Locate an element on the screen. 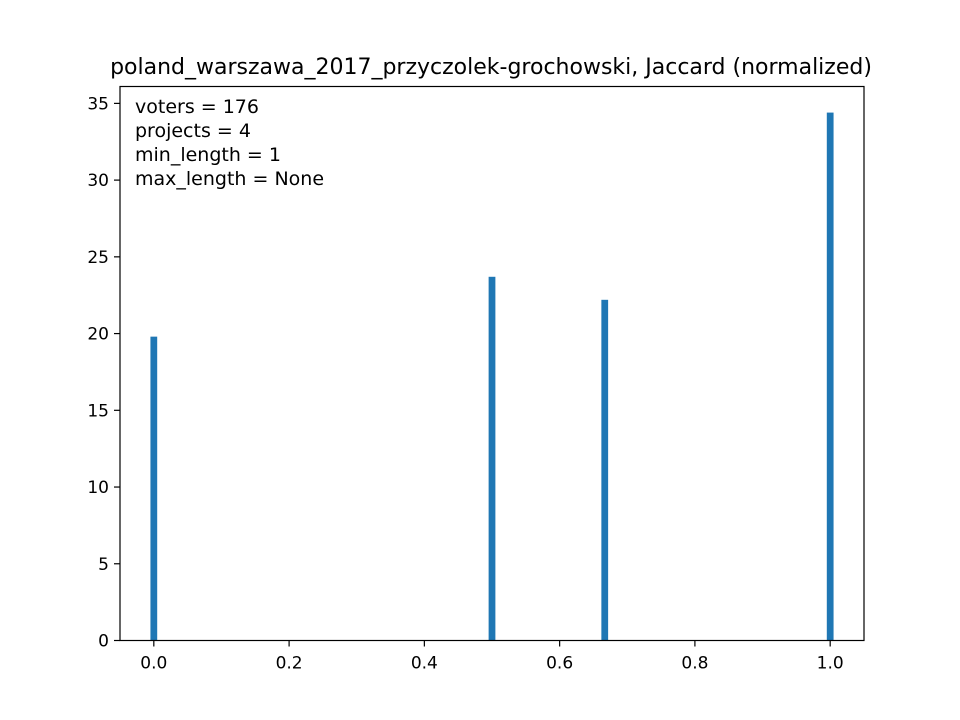  annotation-min-length: min_length = 1 is located at coordinates (208, 155).